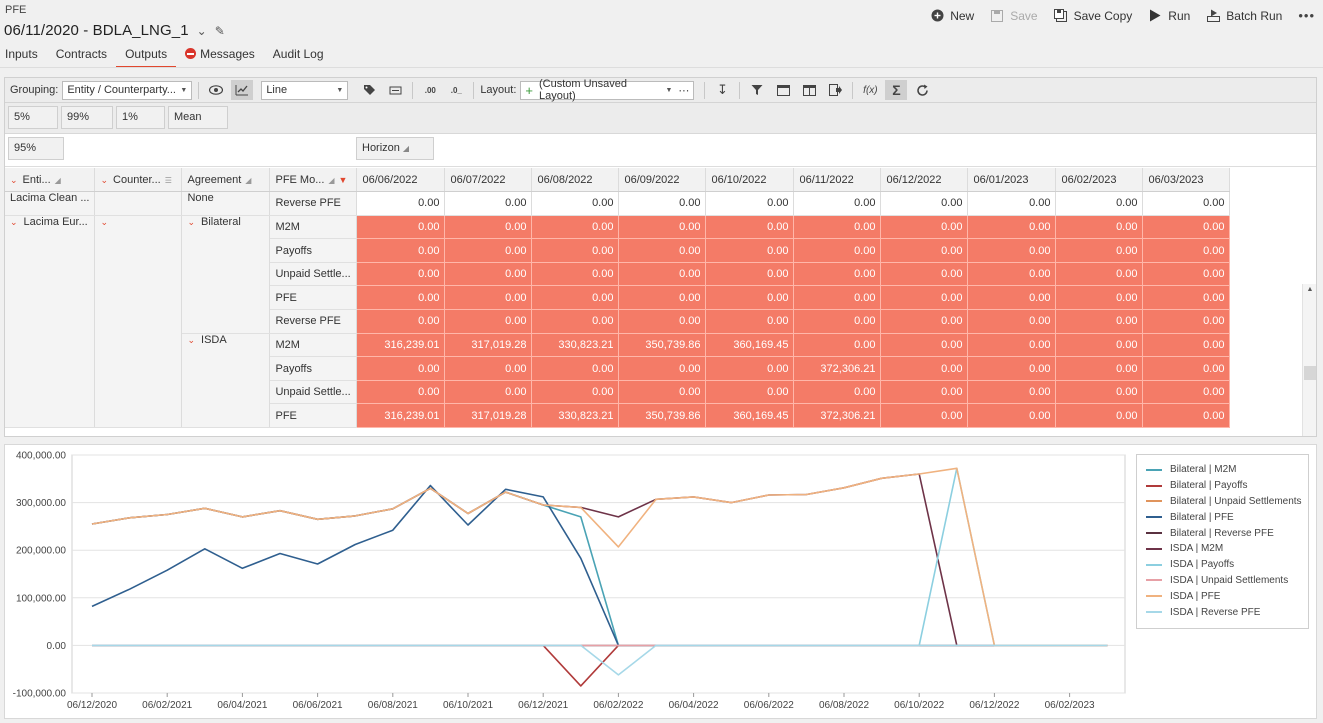 This screenshot has width=1323, height=723. Describe the element at coordinates (430, 90) in the screenshot. I see `increase-decimals-button: .00` at that location.